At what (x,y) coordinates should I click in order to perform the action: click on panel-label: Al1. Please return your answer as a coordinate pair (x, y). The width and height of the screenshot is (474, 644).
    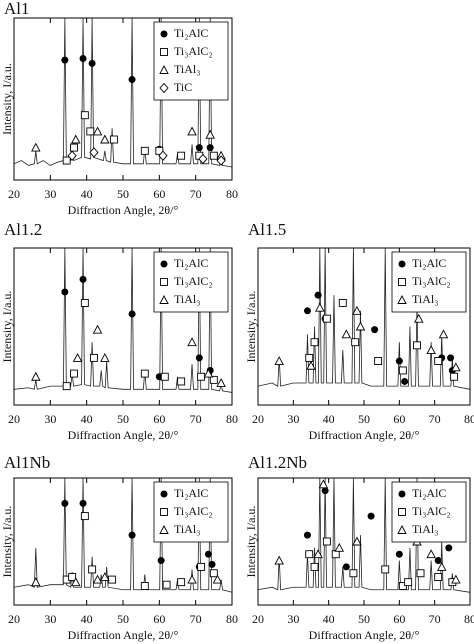
    Looking at the image, I should click on (17, 9).